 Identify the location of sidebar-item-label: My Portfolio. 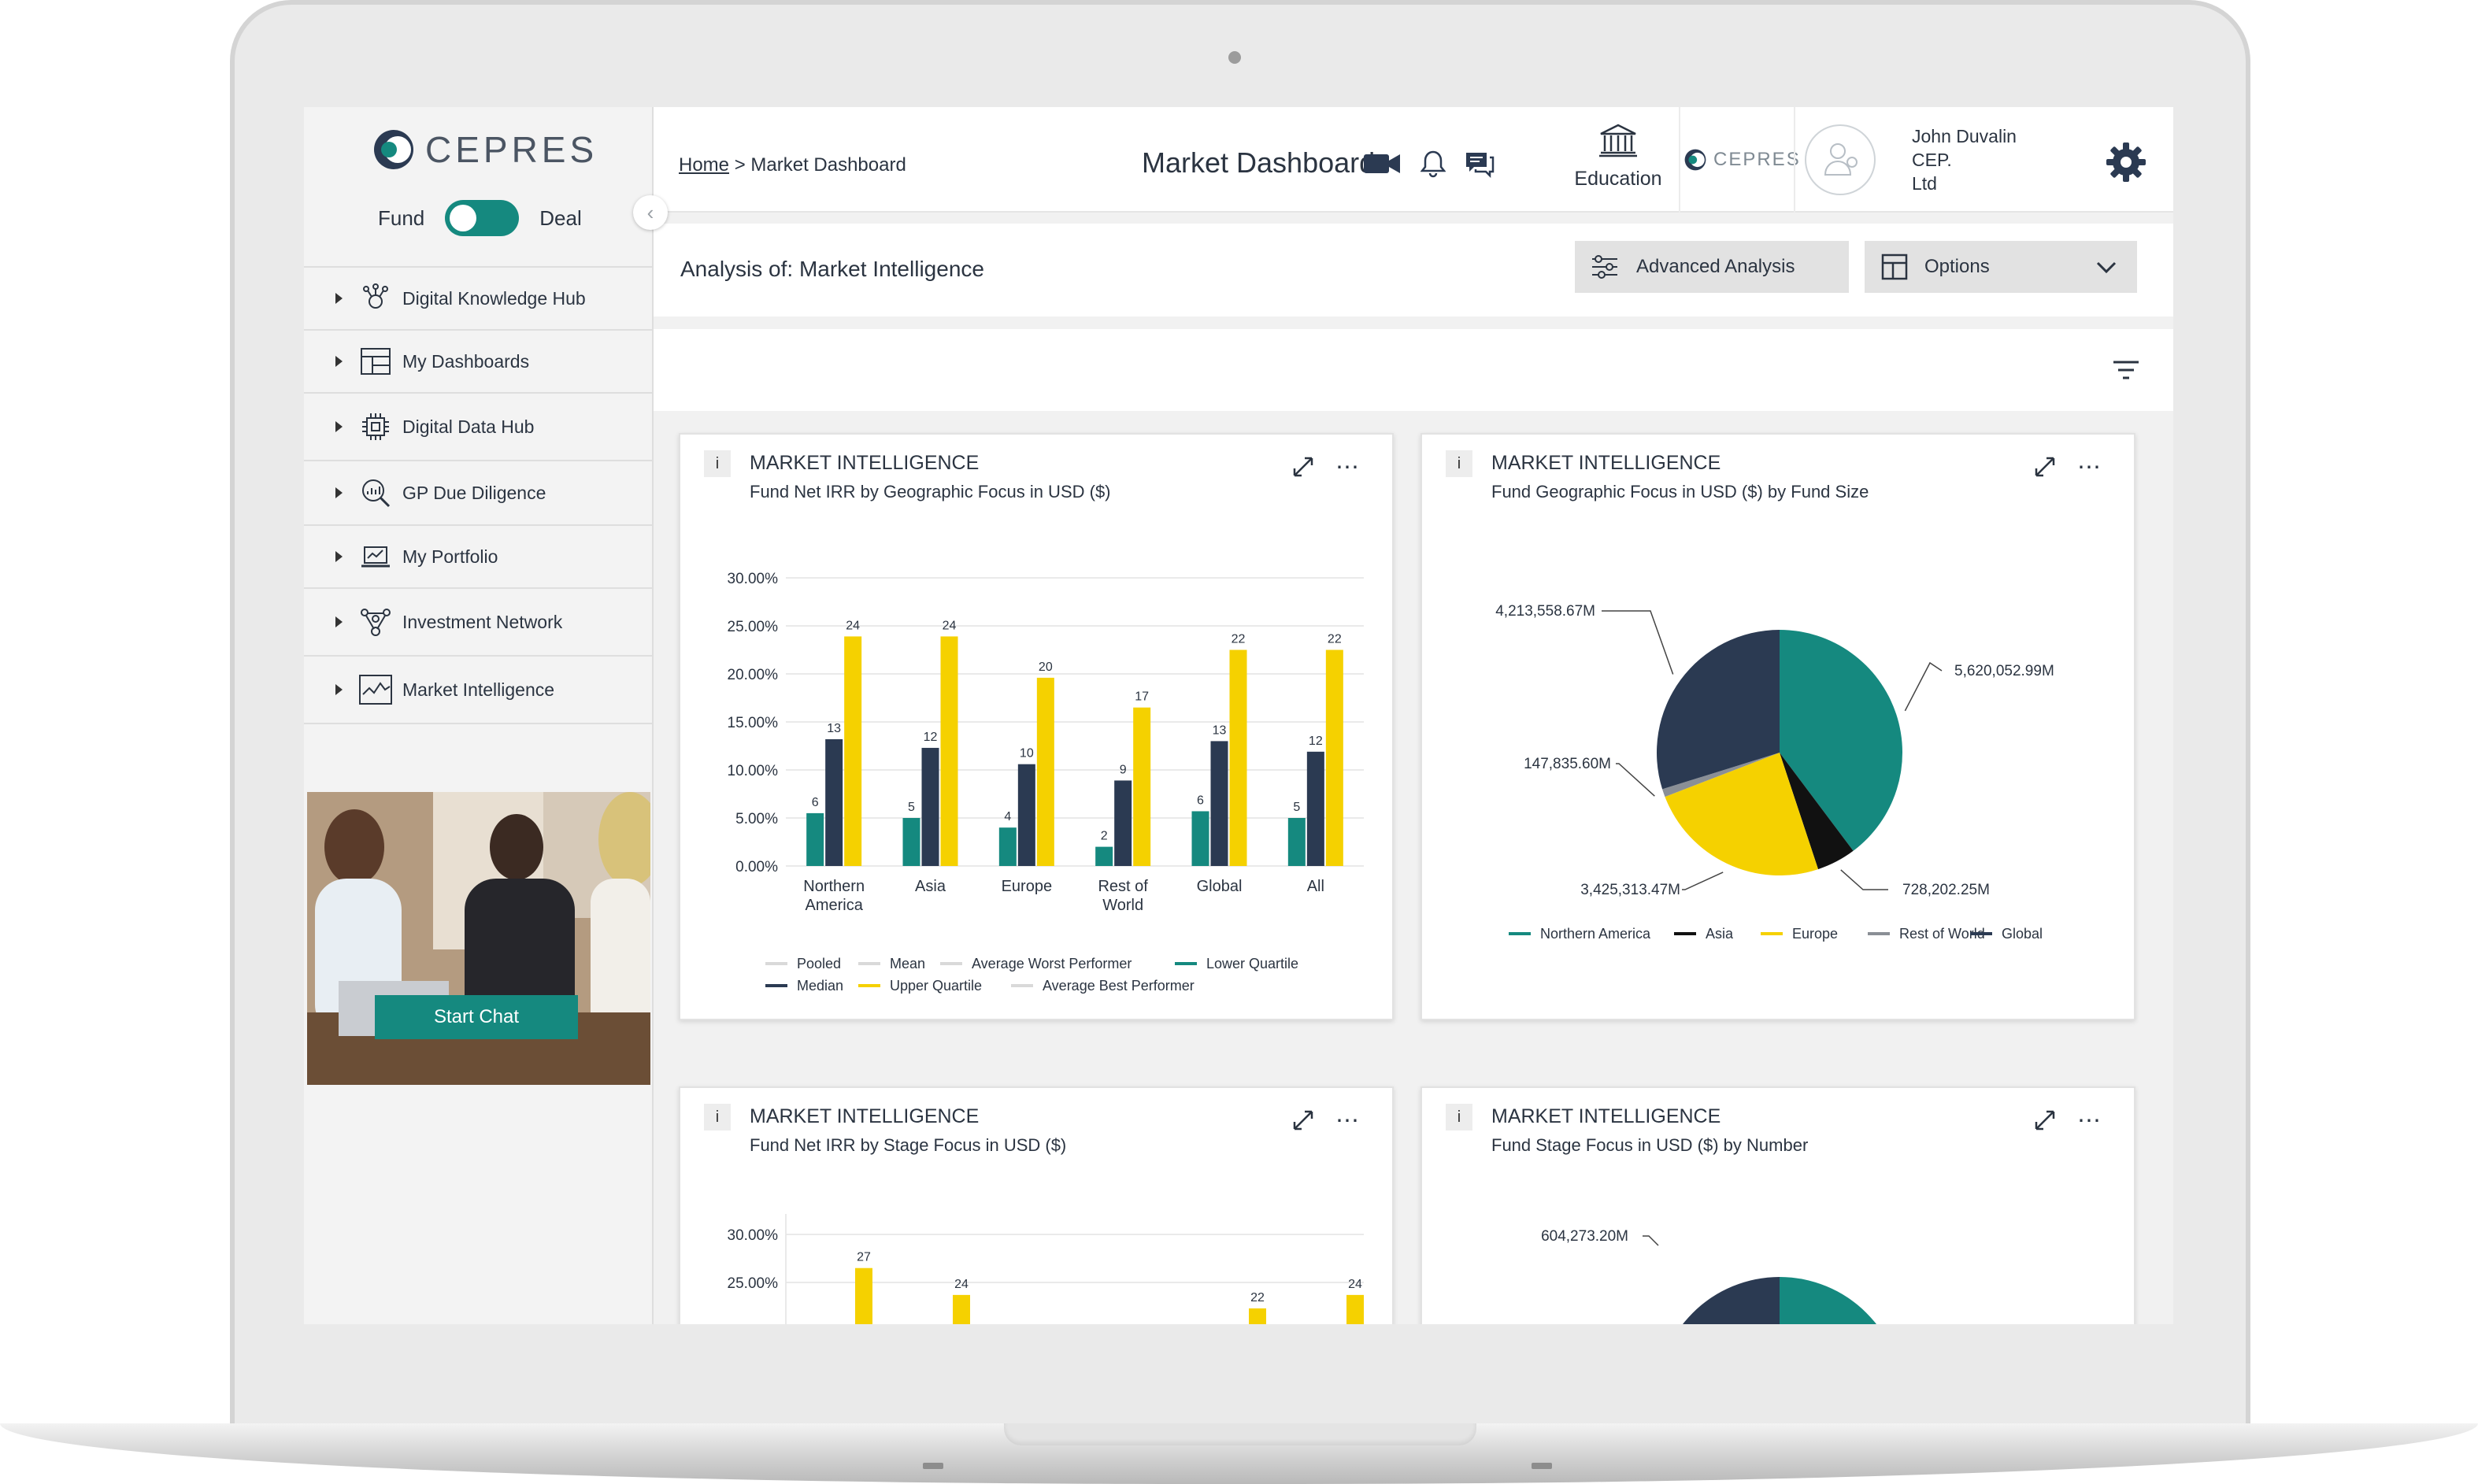
(450, 556).